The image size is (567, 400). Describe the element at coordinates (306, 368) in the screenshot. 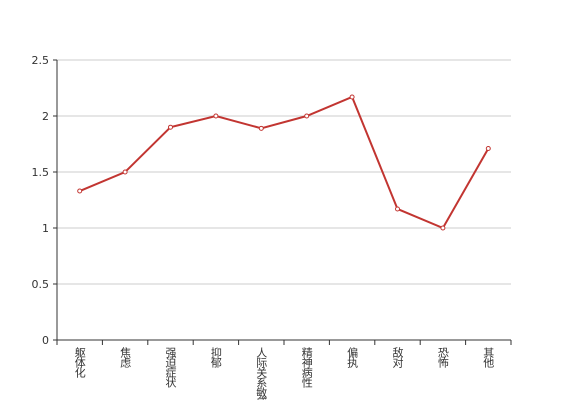

I see `x-tick-label: 精神病性` at that location.